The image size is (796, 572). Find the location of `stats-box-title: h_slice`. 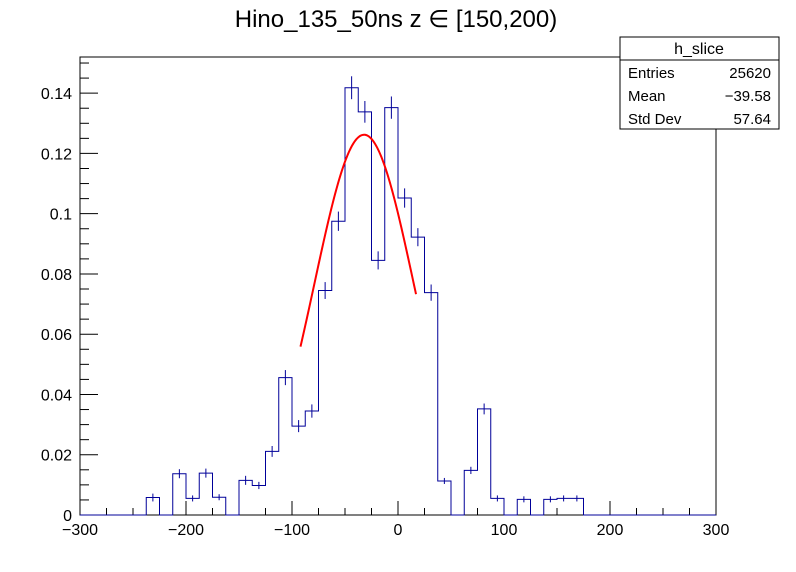

stats-box-title: h_slice is located at coordinates (699, 49).